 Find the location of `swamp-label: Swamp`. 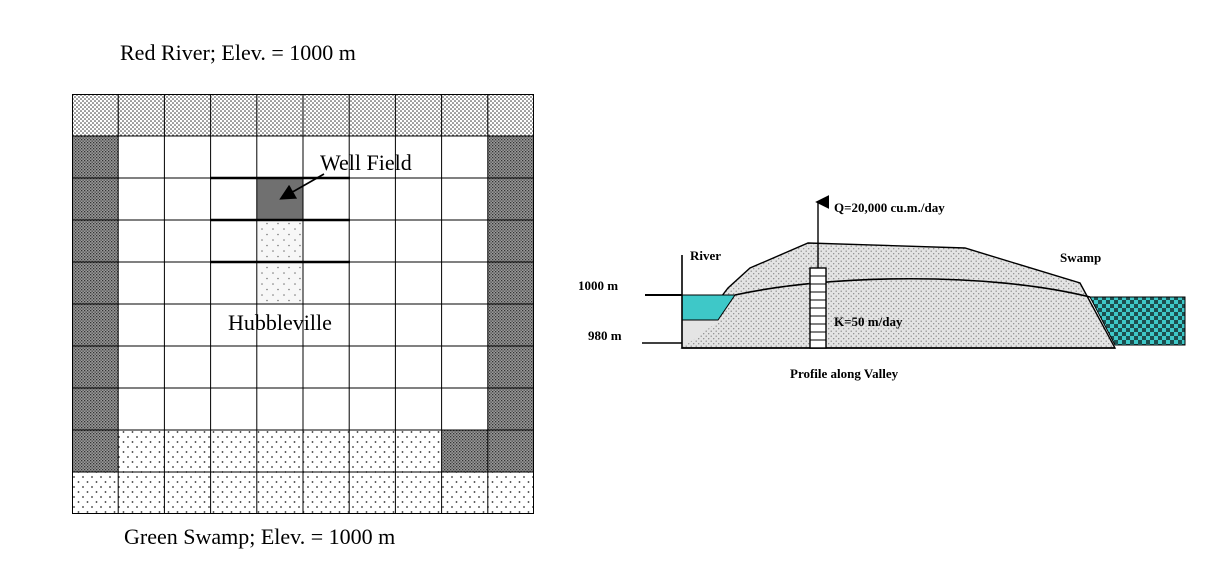

swamp-label: Swamp is located at coordinates (1080, 257).